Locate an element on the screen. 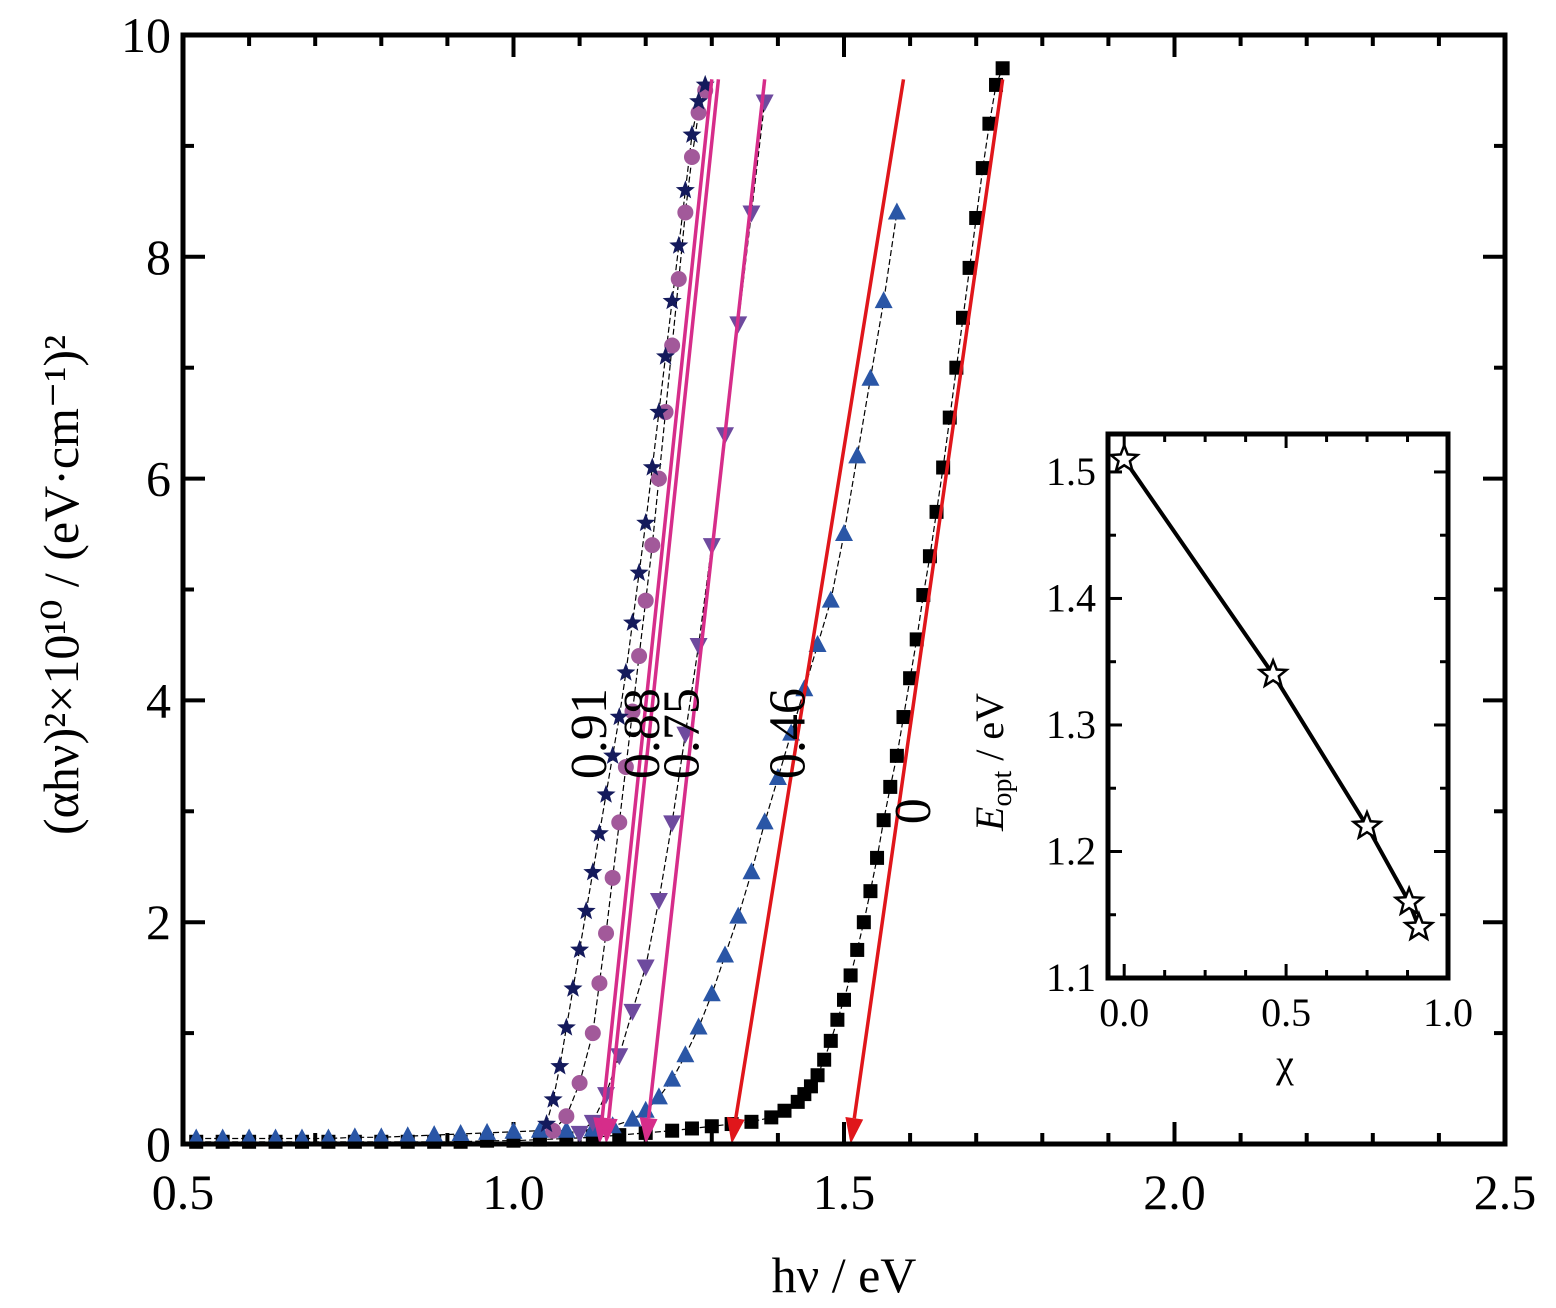  main-y-tick-label: 10 is located at coordinates (146, 35).